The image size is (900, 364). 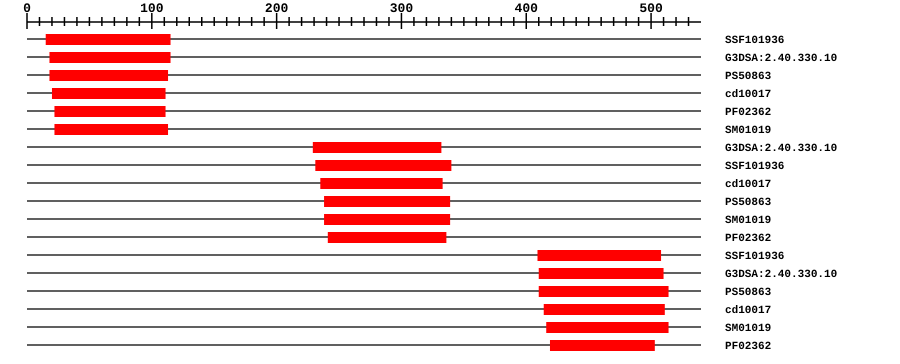 I want to click on x-tick-label: 500, so click(x=651, y=8).